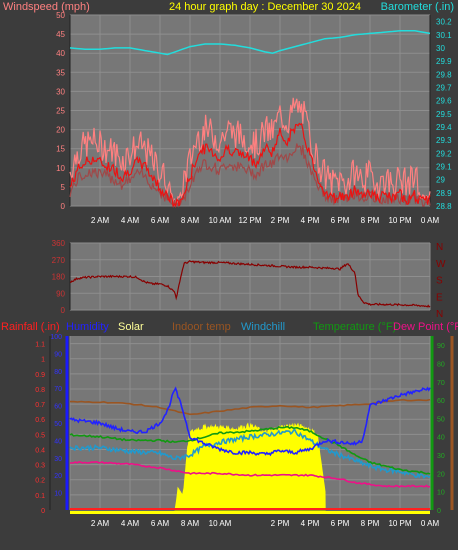 The height and width of the screenshot is (550, 458). Describe the element at coordinates (58, 407) in the screenshot. I see `humidity-tick-label: 60` at that location.